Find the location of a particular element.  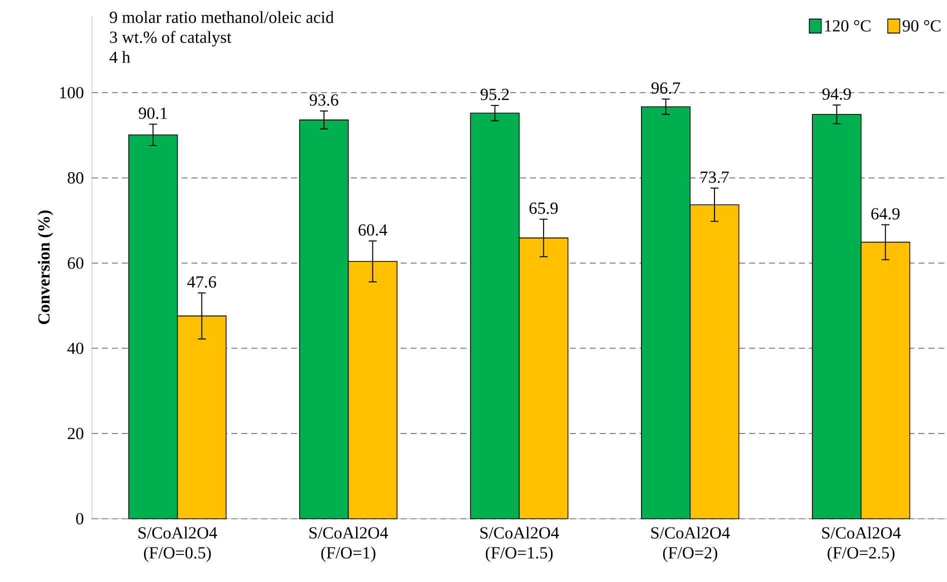

data-label: 95.2 is located at coordinates (494, 94).